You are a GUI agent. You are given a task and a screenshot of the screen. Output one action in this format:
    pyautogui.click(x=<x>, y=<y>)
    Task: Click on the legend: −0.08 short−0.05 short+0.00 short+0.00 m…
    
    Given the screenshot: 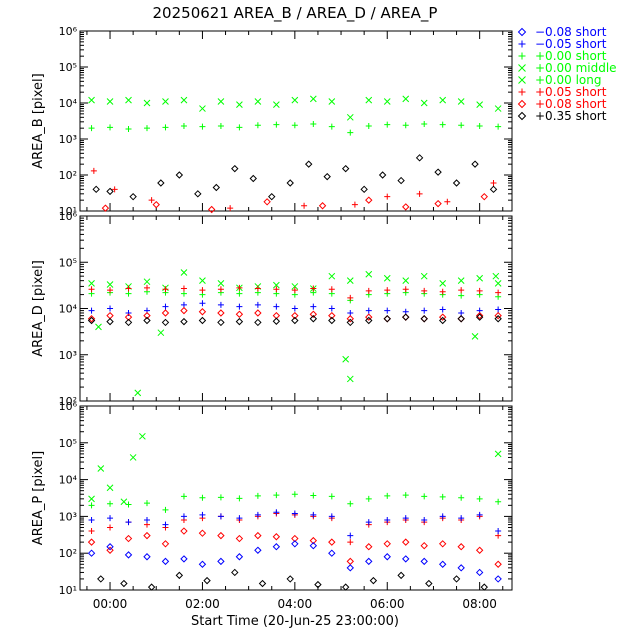 What is the action you would take?
    pyautogui.click(x=567, y=74)
    